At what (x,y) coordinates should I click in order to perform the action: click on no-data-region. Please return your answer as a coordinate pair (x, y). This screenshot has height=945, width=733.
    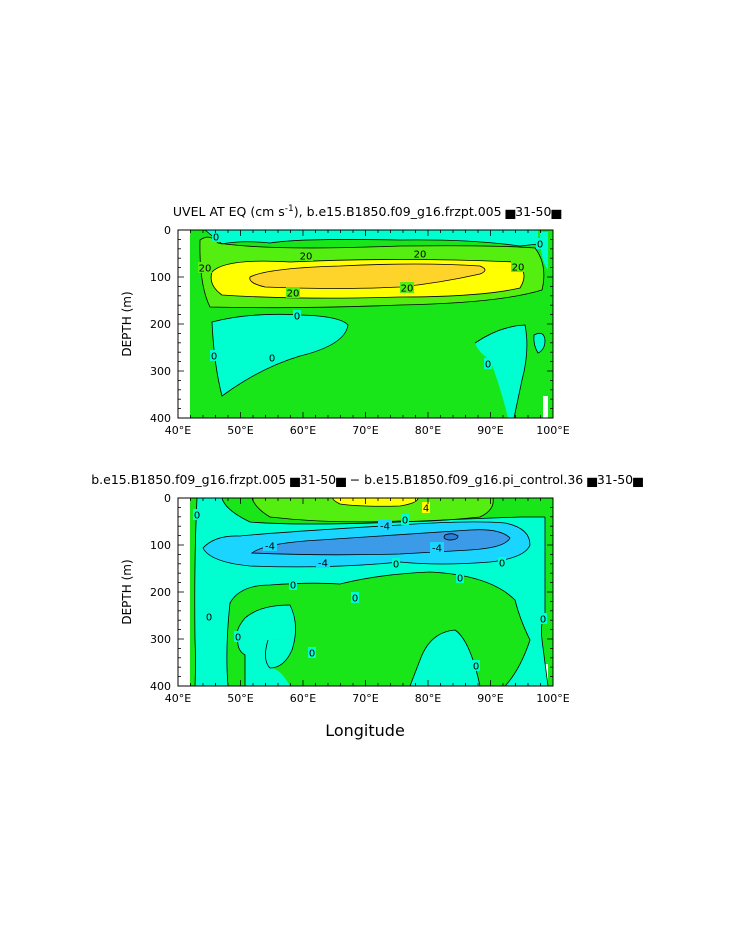
    Looking at the image, I should click on (545, 407).